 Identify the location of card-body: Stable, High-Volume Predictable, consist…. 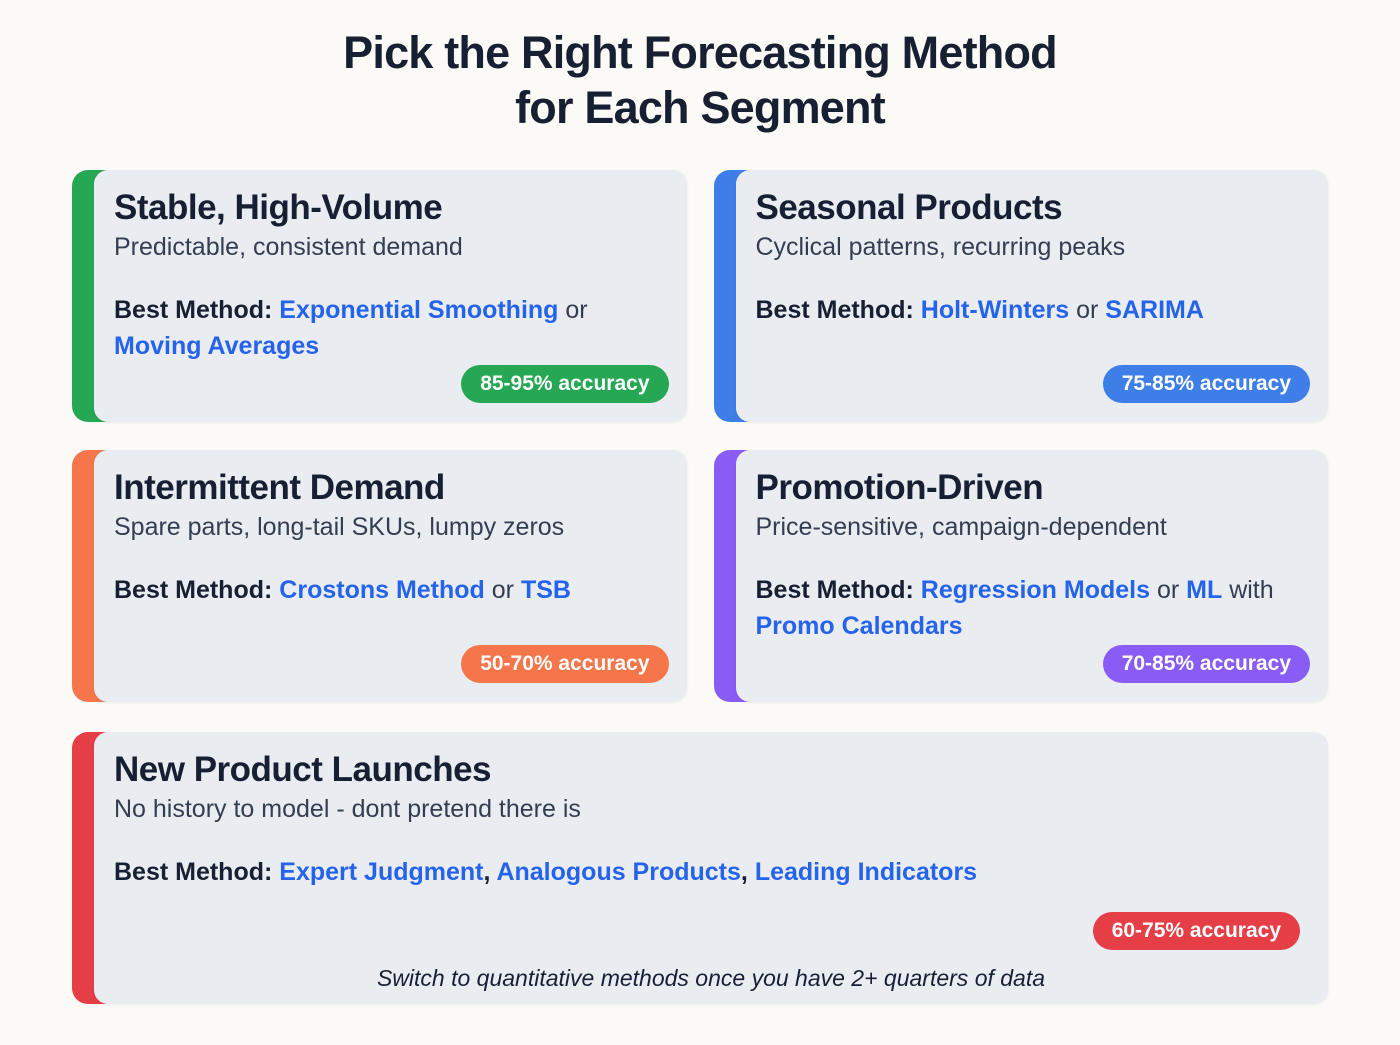
(390, 295).